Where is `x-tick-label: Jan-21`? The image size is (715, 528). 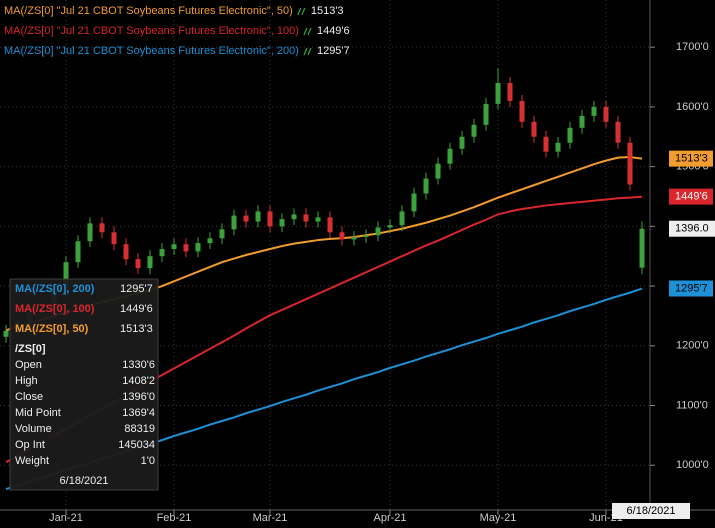 x-tick-label: Jan-21 is located at coordinates (66, 518).